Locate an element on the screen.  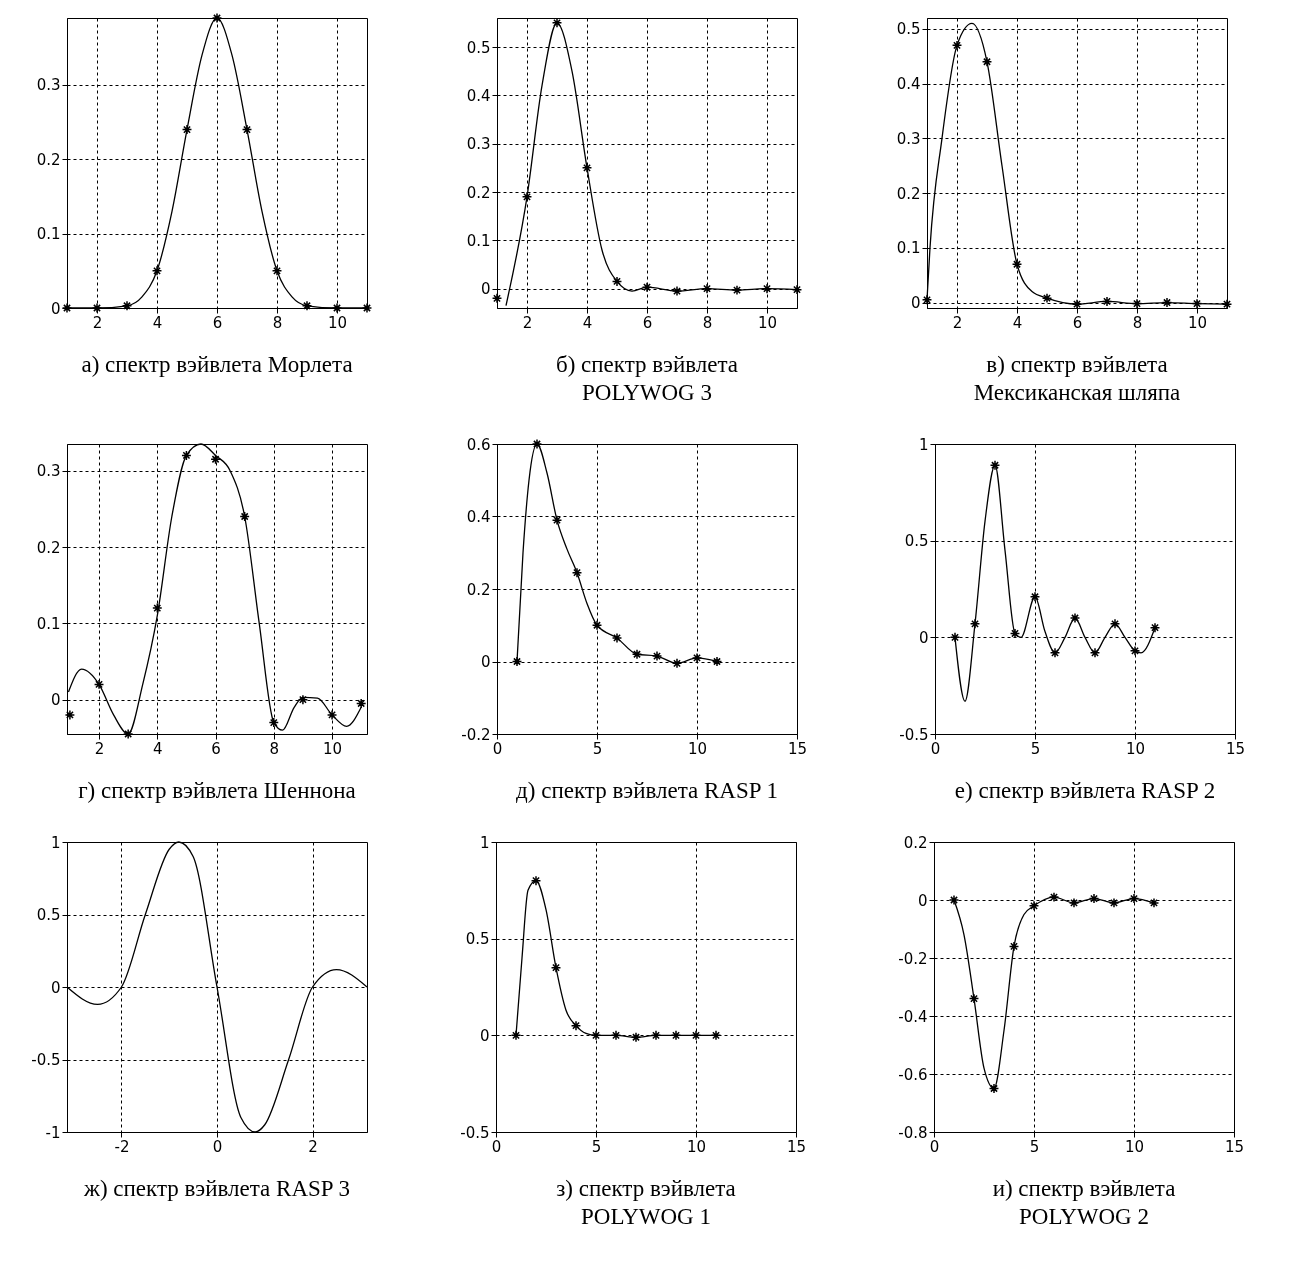
text: в) спектр вэйвлета Мексиканская шляпа is located at coordinates (1077, 378).